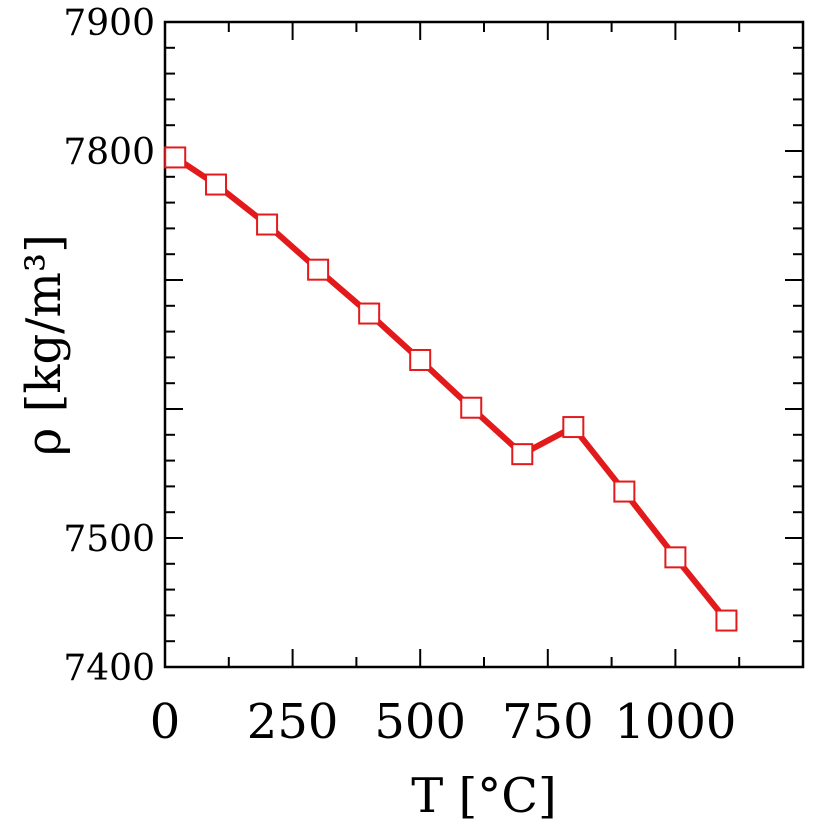 Image resolution: width=826 pixels, height=826 pixels. I want to click on y-tick-label: 7900, so click(109, 23).